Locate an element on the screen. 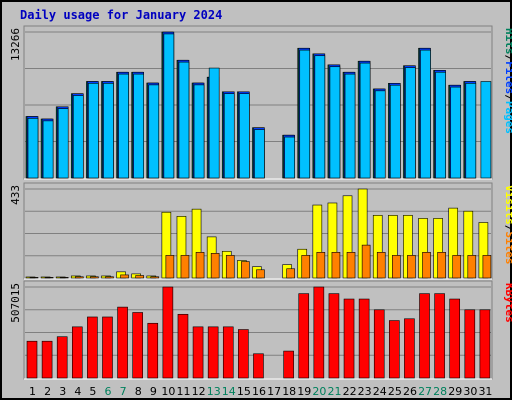 The image size is (512, 402). x-tick-label: 26 is located at coordinates (410, 391).